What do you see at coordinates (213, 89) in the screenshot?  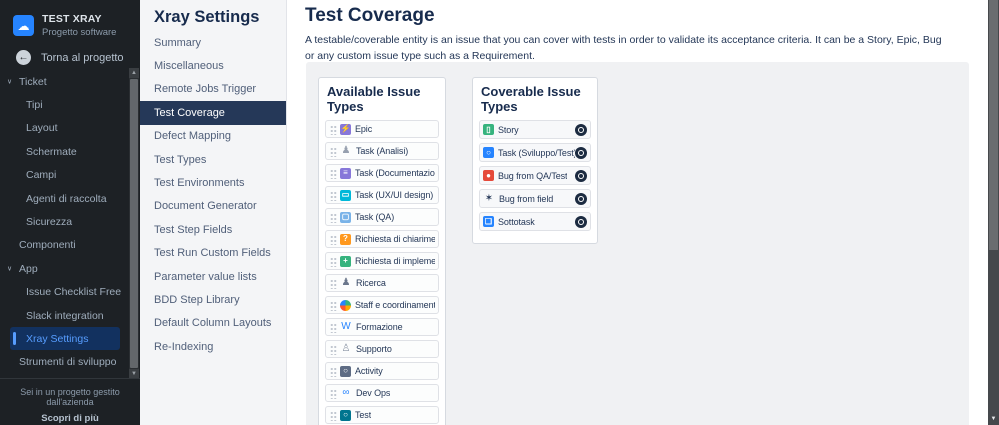 I see `settings-item-remote-jobs-trigger: Remote Jobs Trigger` at bounding box center [213, 89].